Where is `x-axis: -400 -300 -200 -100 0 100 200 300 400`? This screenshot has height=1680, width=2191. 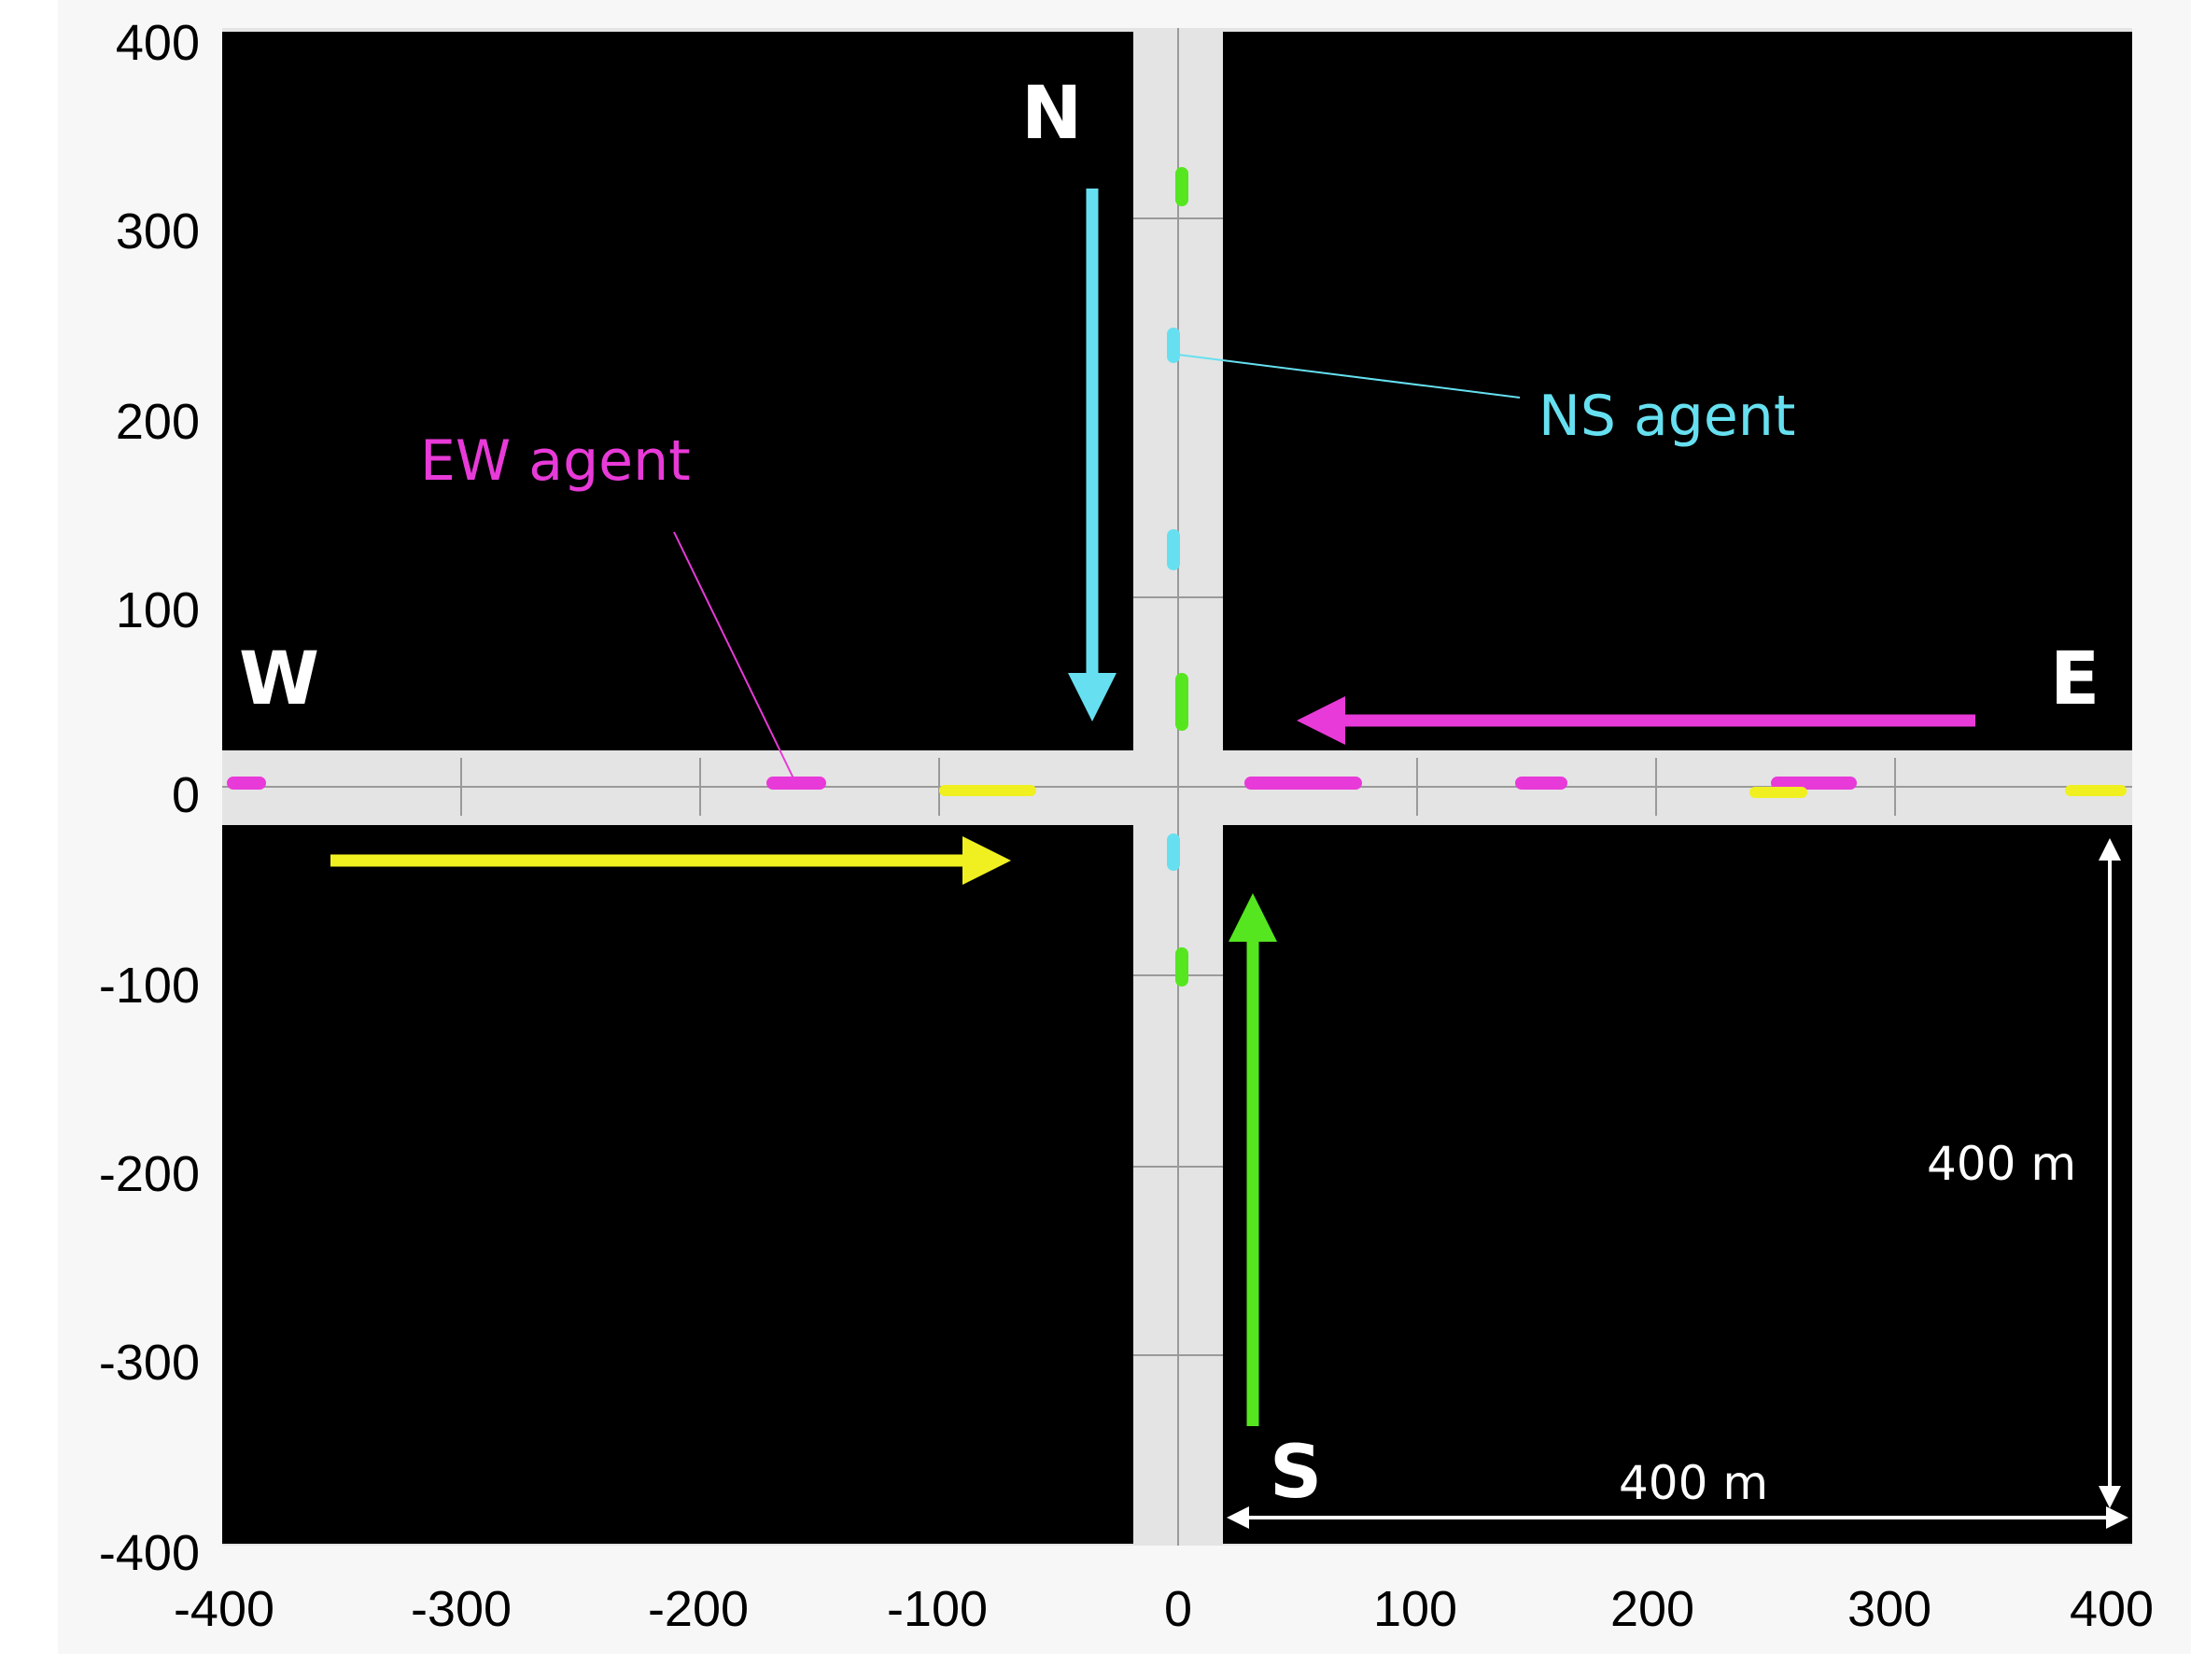 x-axis: -400 -300 -200 -100 0 100 200 300 400 is located at coordinates (1164, 1609).